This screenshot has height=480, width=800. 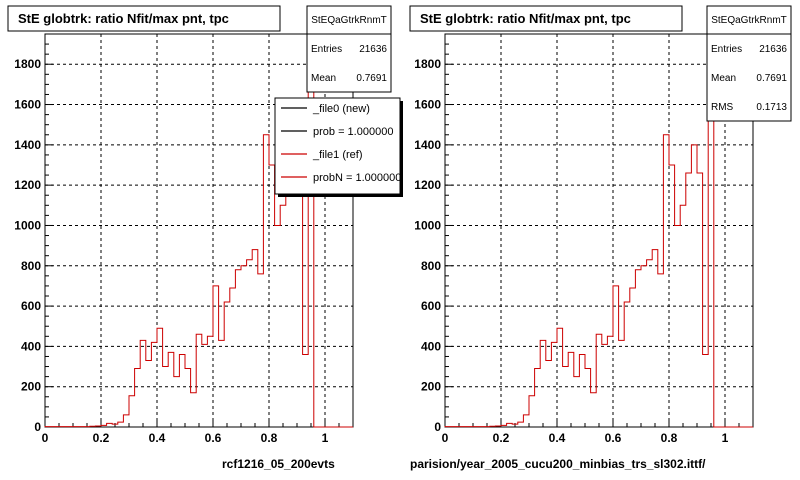 What do you see at coordinates (771, 107) in the screenshot?
I see `stats-value: 0.1713` at bounding box center [771, 107].